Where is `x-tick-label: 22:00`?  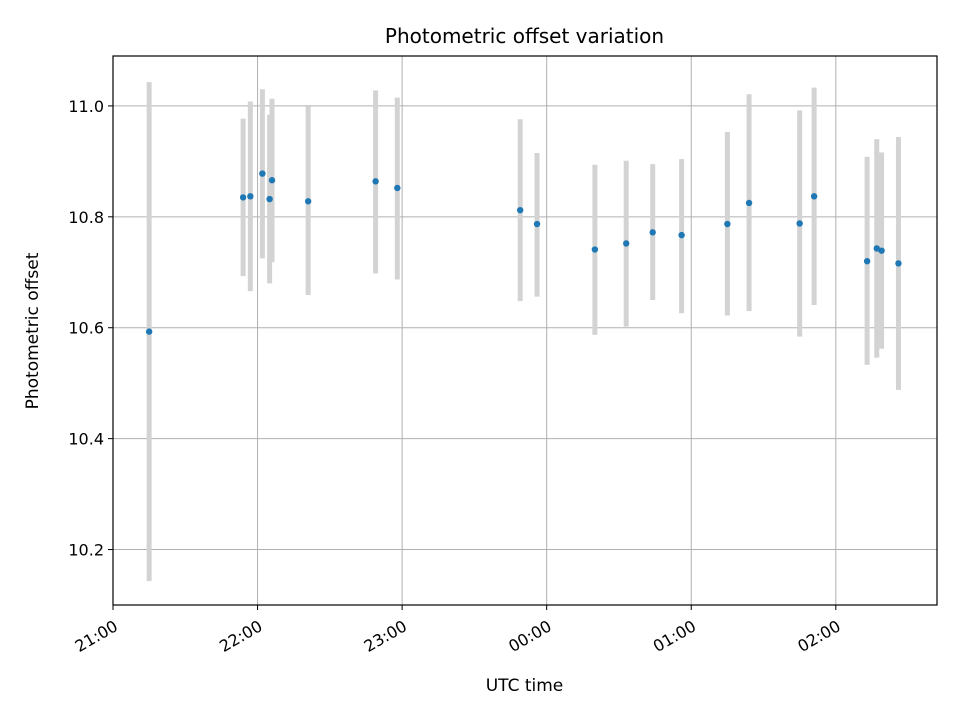
x-tick-label: 22:00 is located at coordinates (240, 636).